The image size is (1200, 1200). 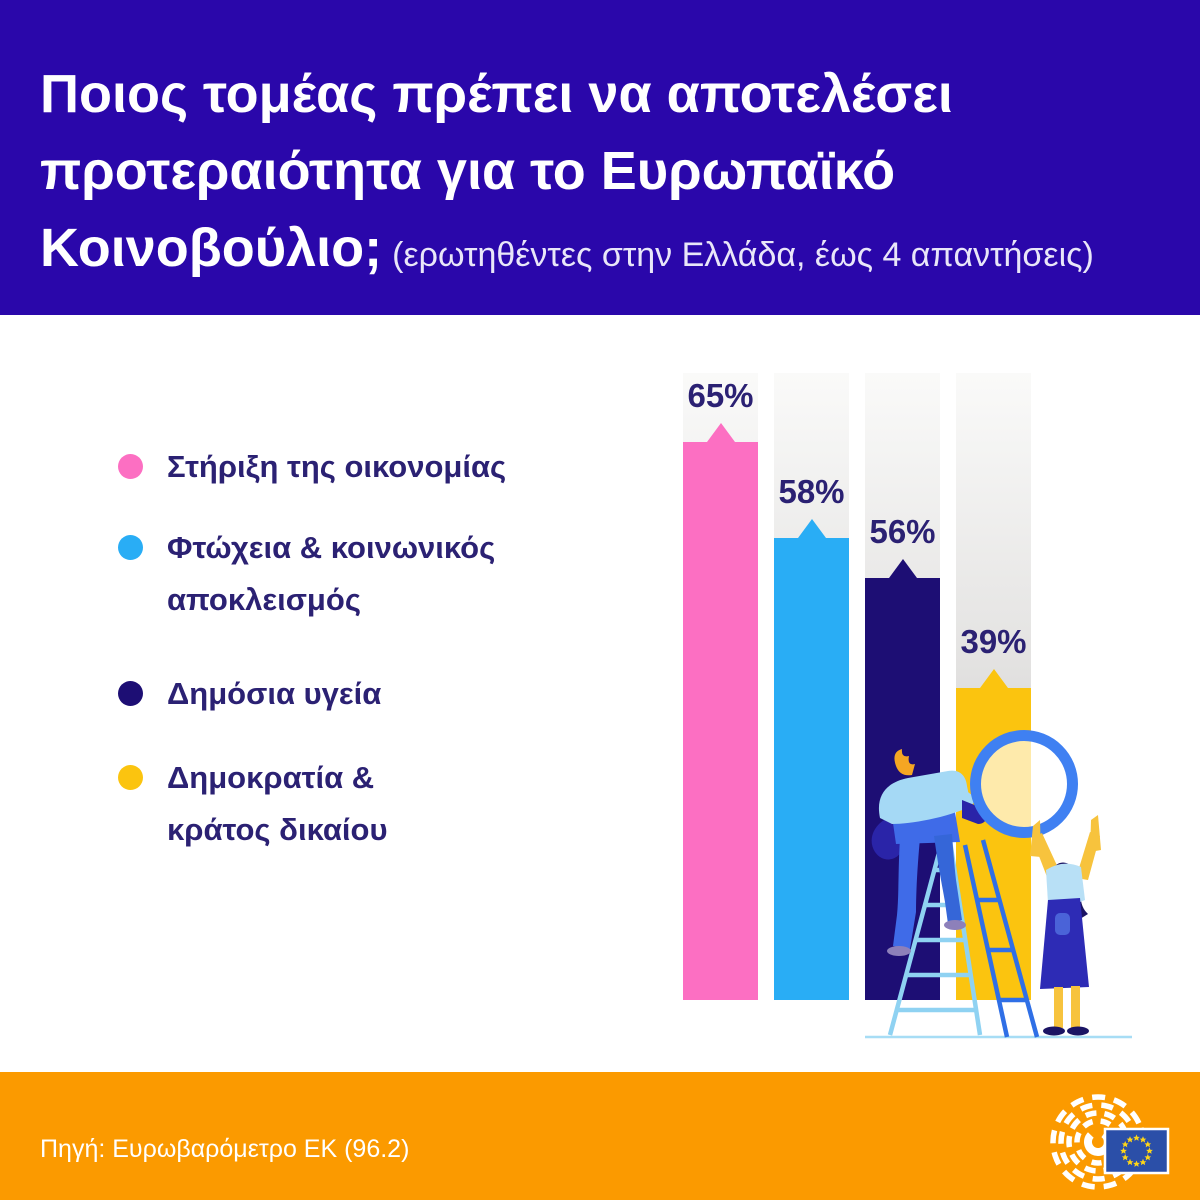 I want to click on bar-value-label: 39%, so click(x=993, y=641).